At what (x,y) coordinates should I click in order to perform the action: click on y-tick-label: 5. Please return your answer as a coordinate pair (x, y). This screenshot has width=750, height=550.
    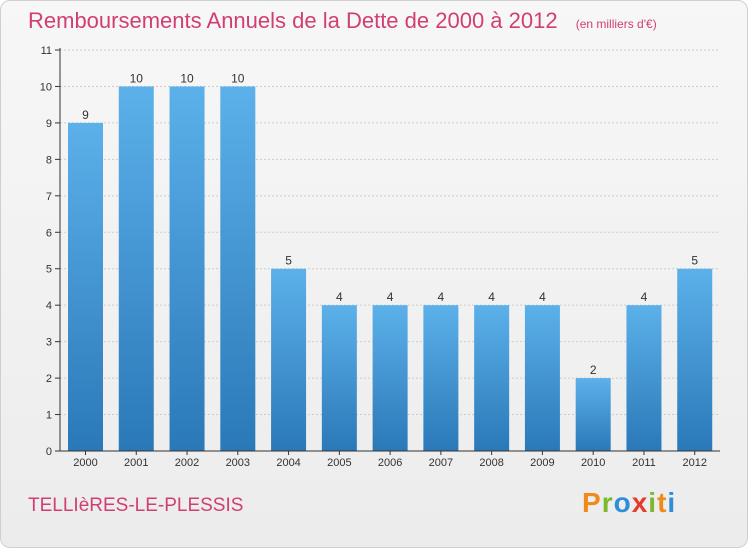
    Looking at the image, I should click on (49, 270).